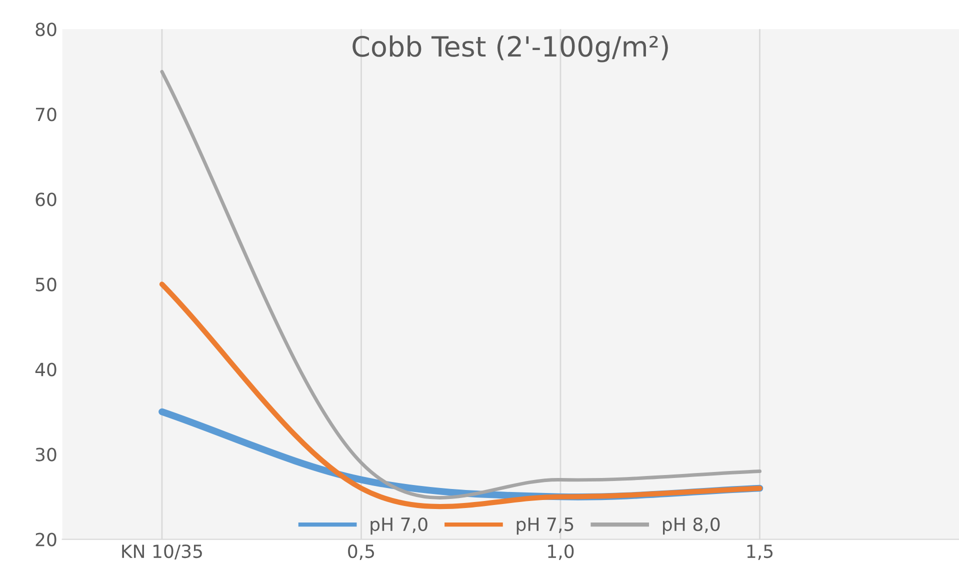 The width and height of the screenshot is (959, 583). Describe the element at coordinates (561, 552) in the screenshot. I see `x-tick-label: 1,0` at that location.